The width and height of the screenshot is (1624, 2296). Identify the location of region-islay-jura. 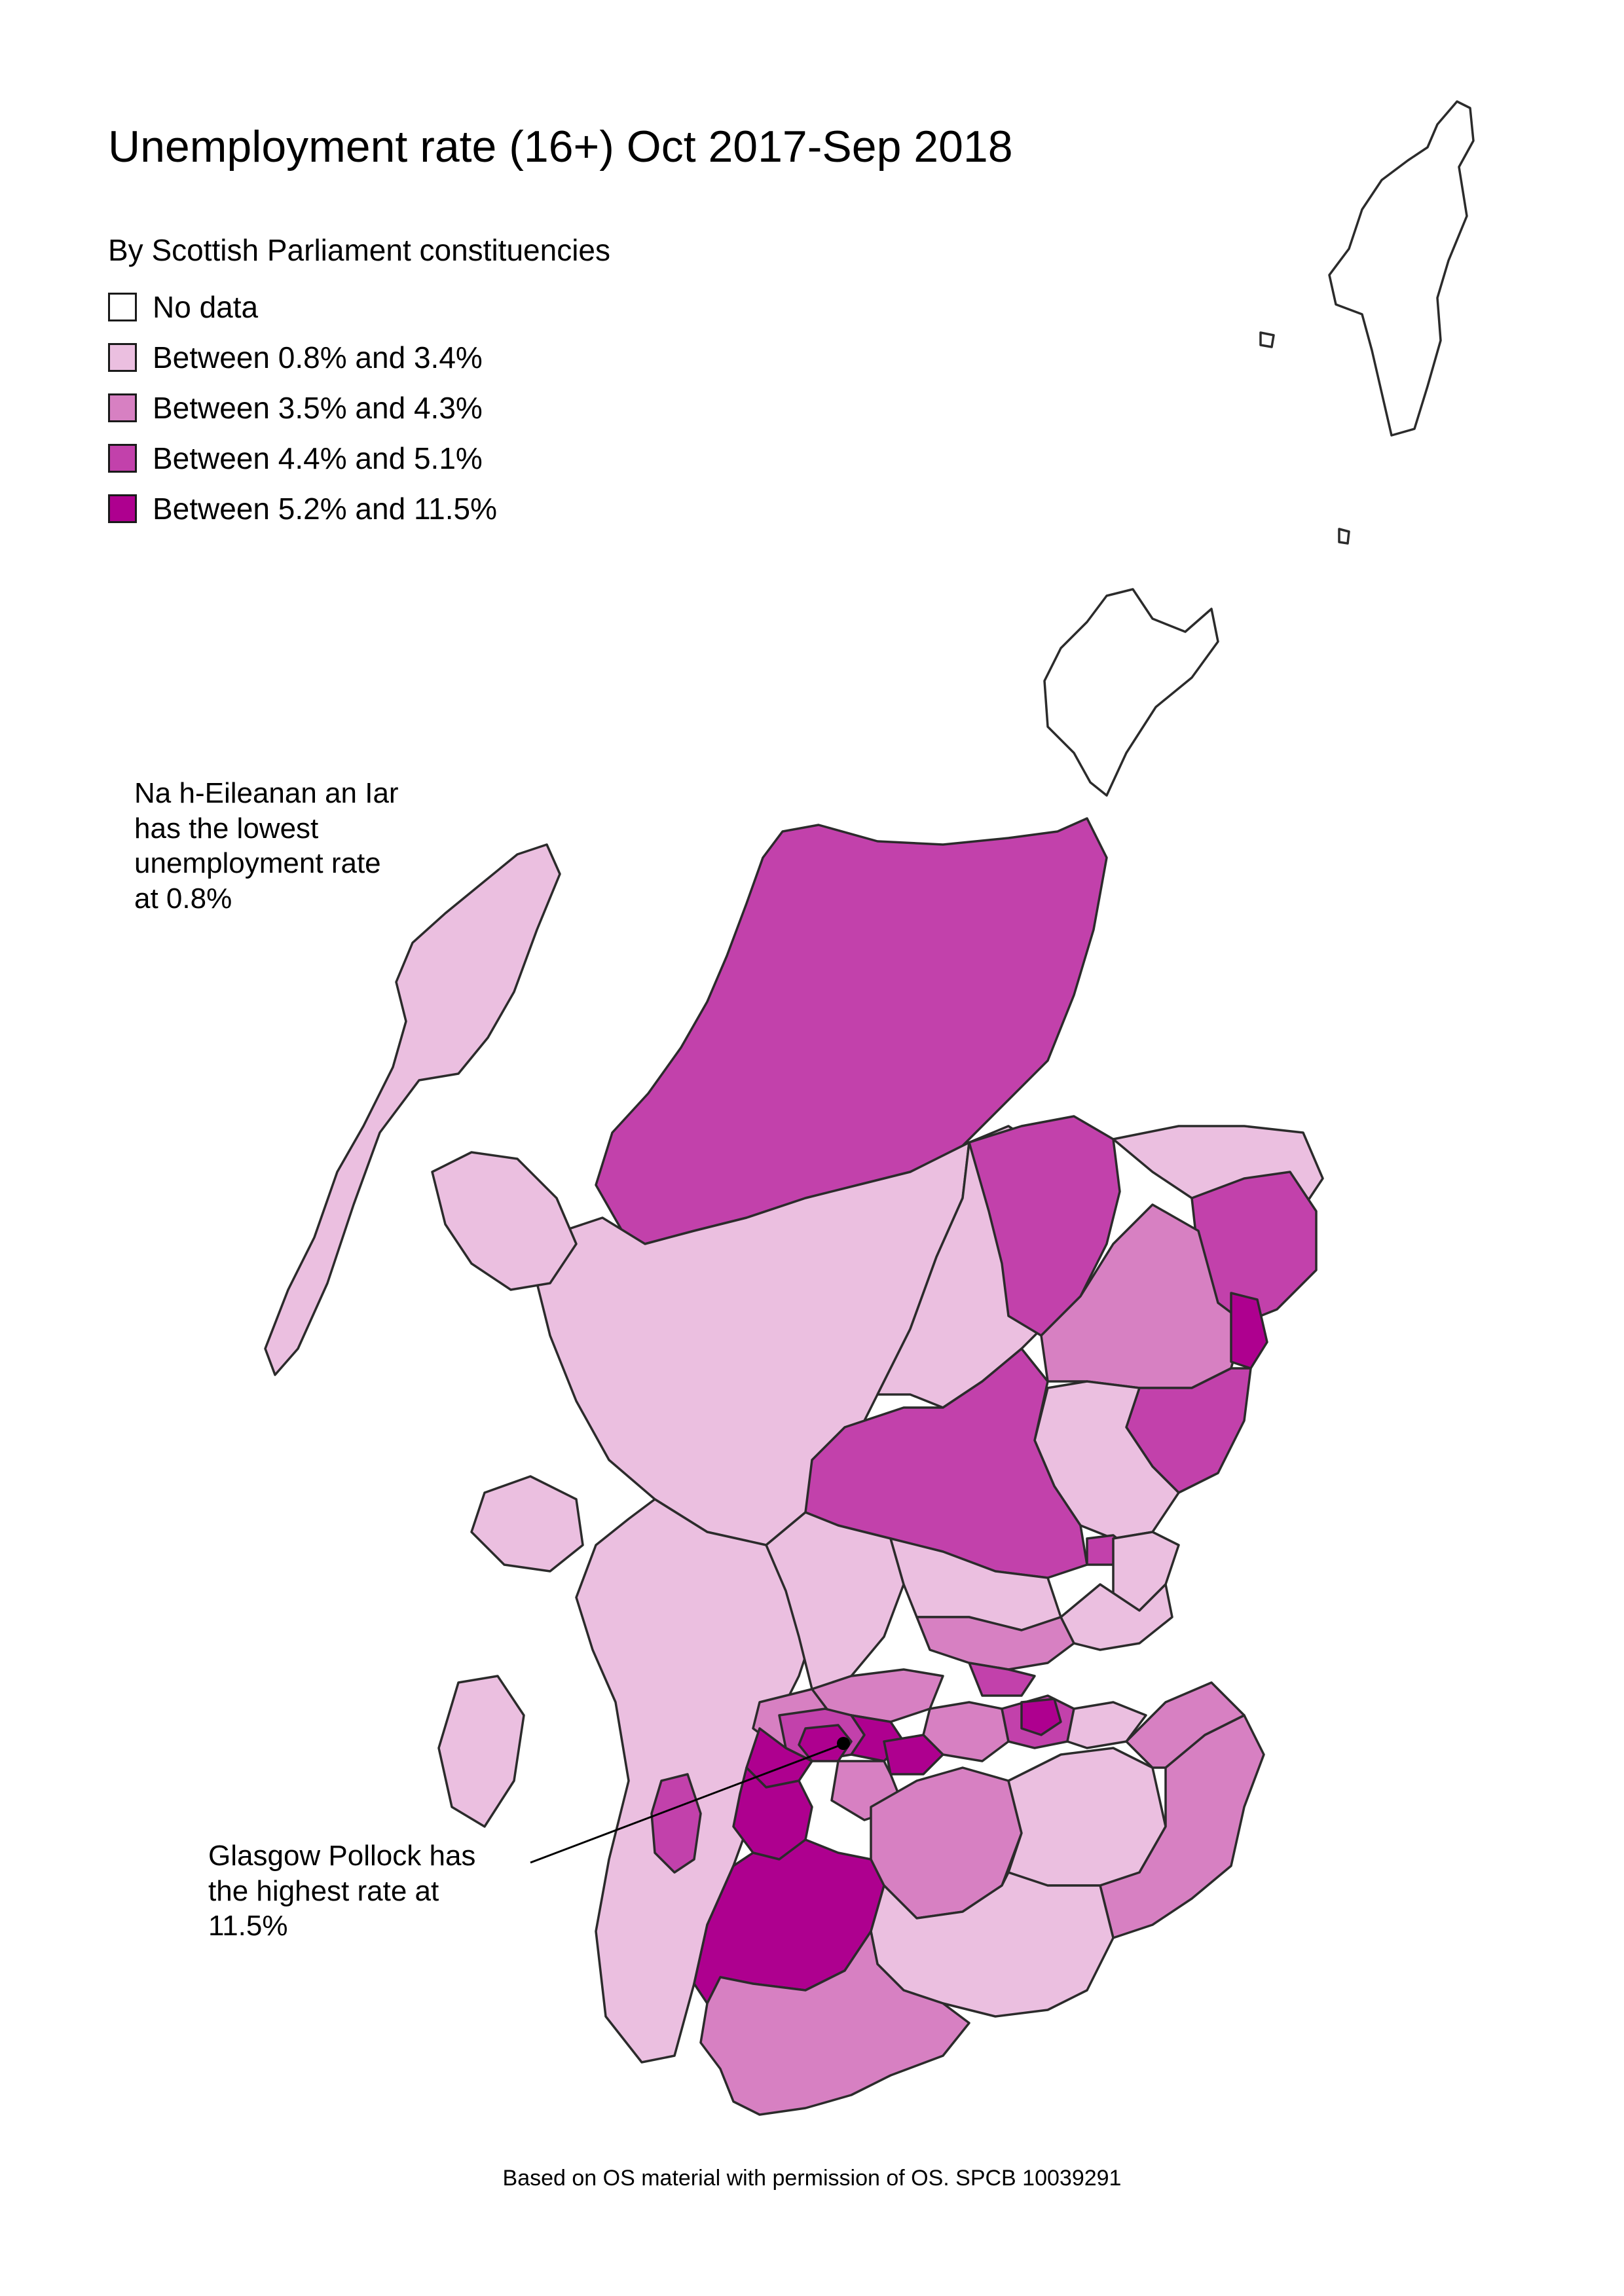
(481, 1751).